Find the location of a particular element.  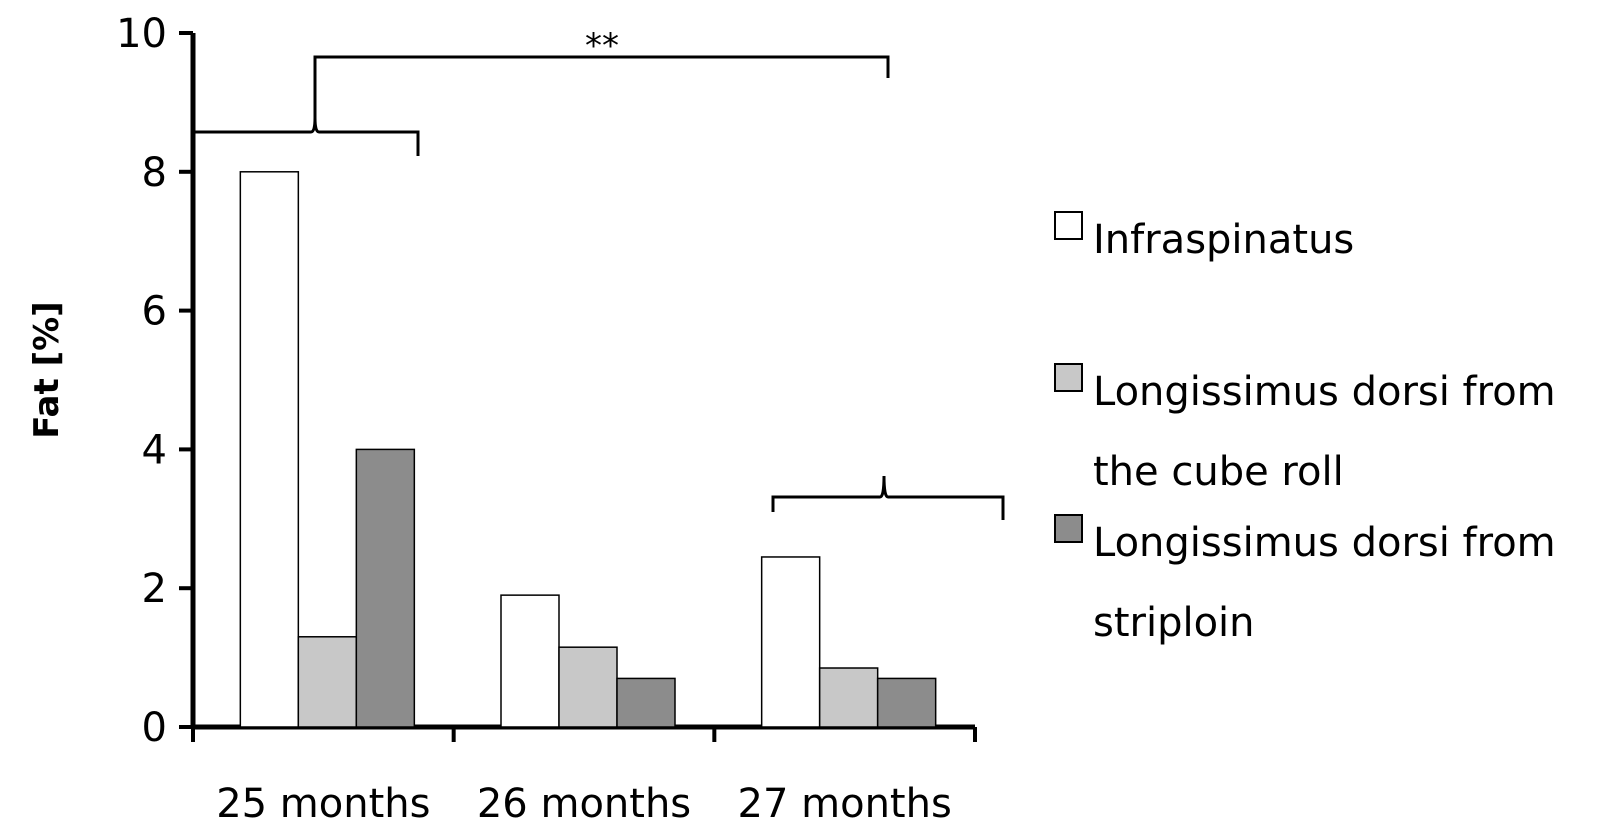

bracket-27-months is located at coordinates (888, 497).